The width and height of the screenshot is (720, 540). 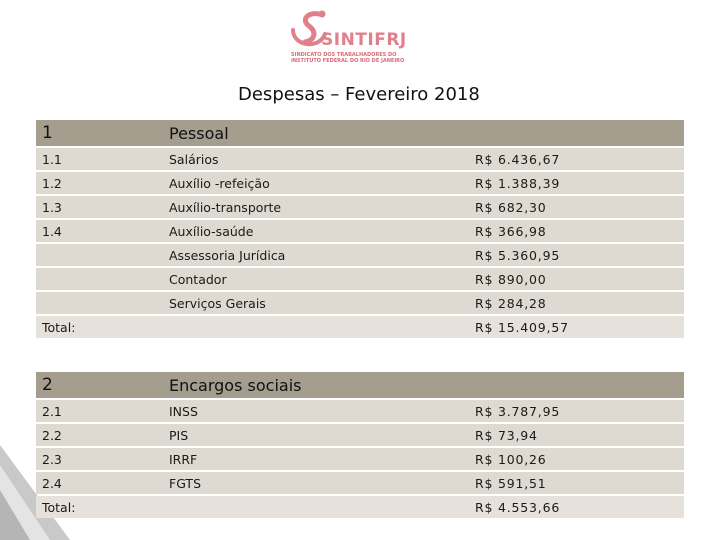 What do you see at coordinates (316, 411) in the screenshot?
I see `row-label: INSS` at bounding box center [316, 411].